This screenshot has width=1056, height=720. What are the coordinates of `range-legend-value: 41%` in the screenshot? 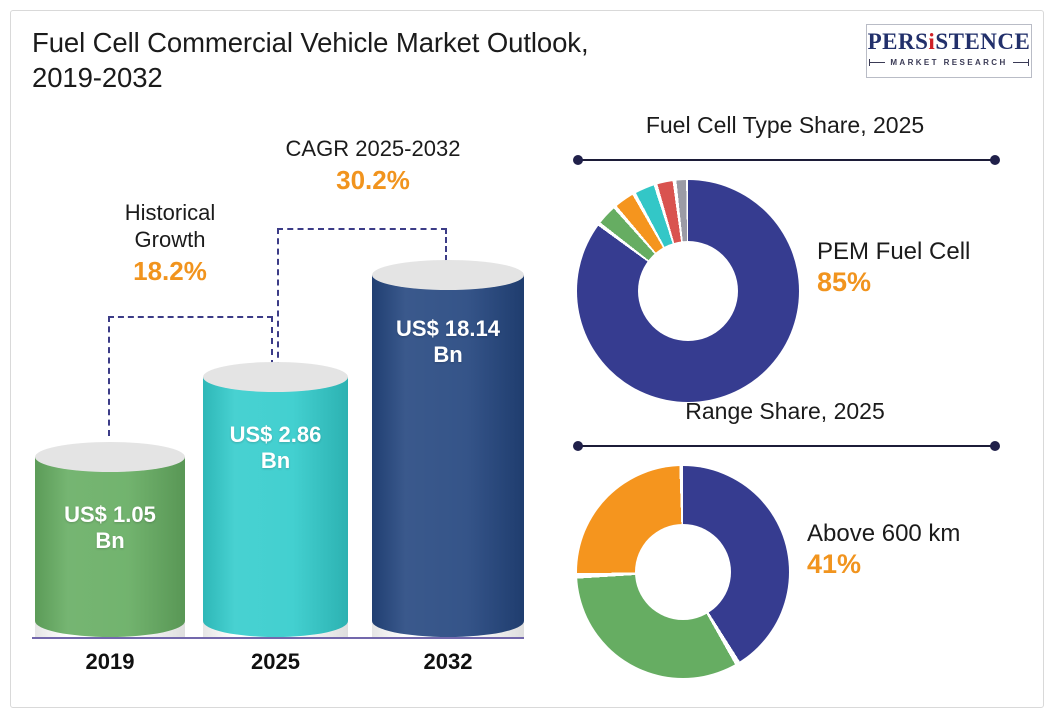 It's located at (834, 564).